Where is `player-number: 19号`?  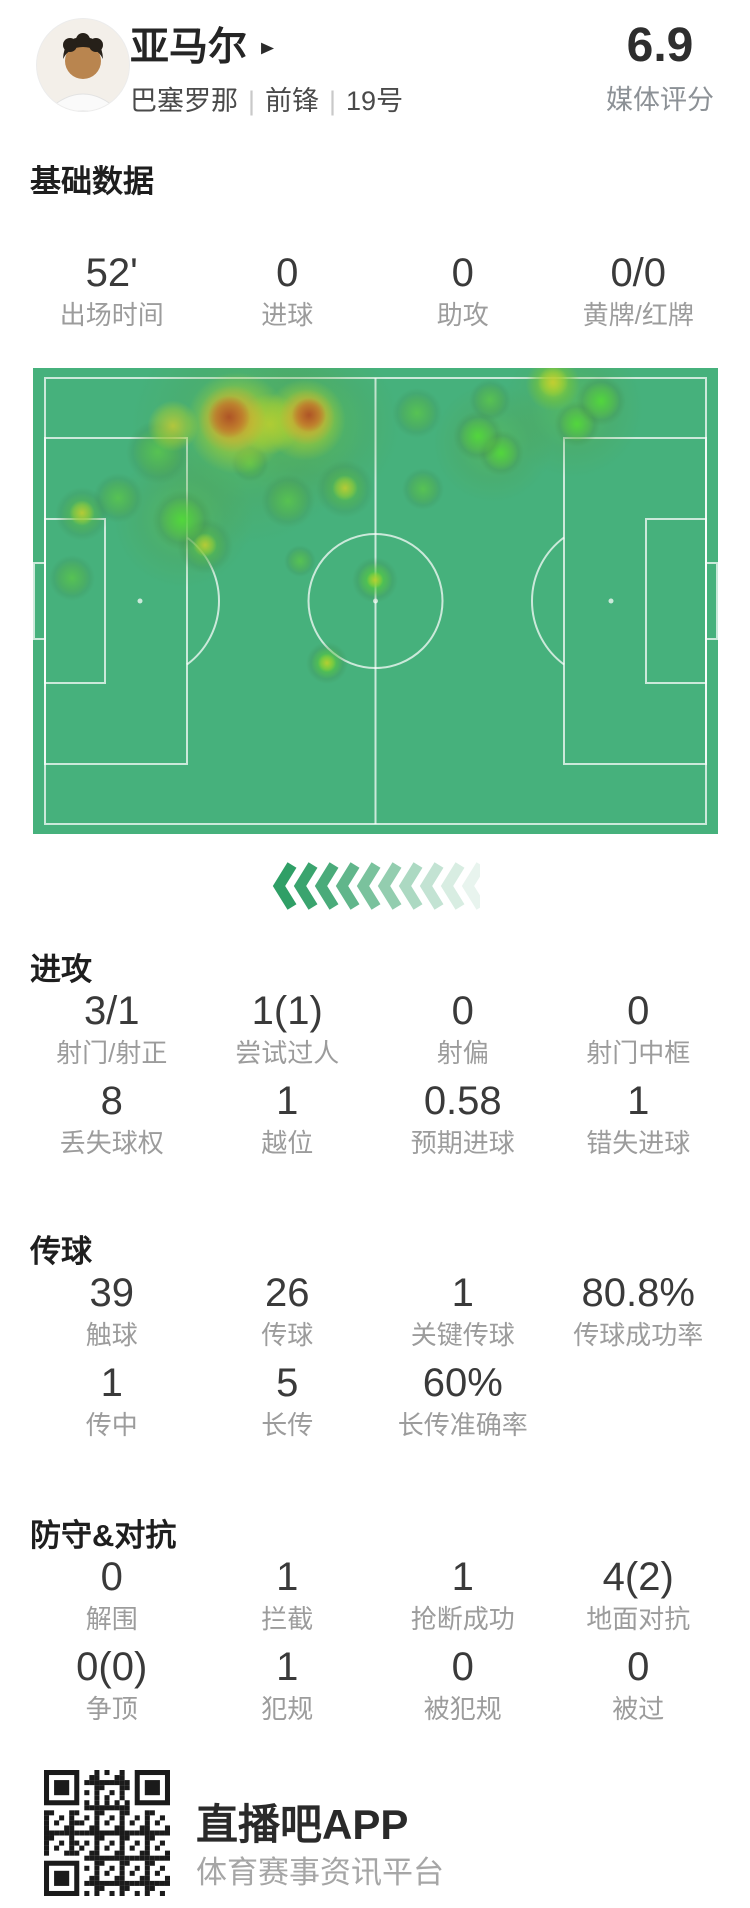
player-number: 19号 is located at coordinates (375, 101).